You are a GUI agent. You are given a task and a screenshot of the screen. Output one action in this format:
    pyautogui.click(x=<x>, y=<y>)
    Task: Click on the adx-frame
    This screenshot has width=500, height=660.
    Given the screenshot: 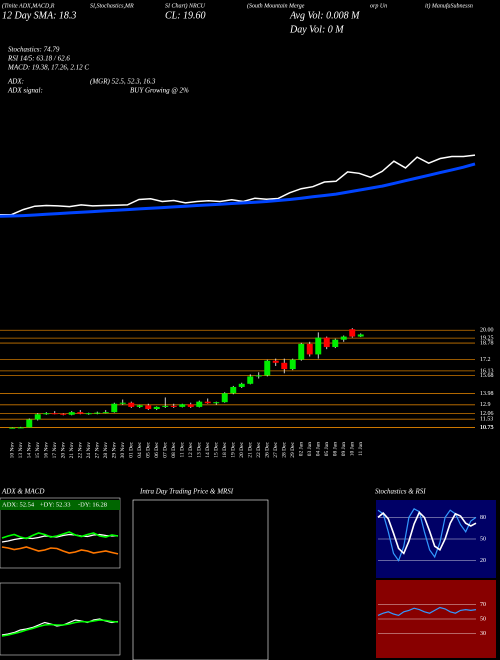 What is the action you would take?
    pyautogui.click(x=60, y=533)
    